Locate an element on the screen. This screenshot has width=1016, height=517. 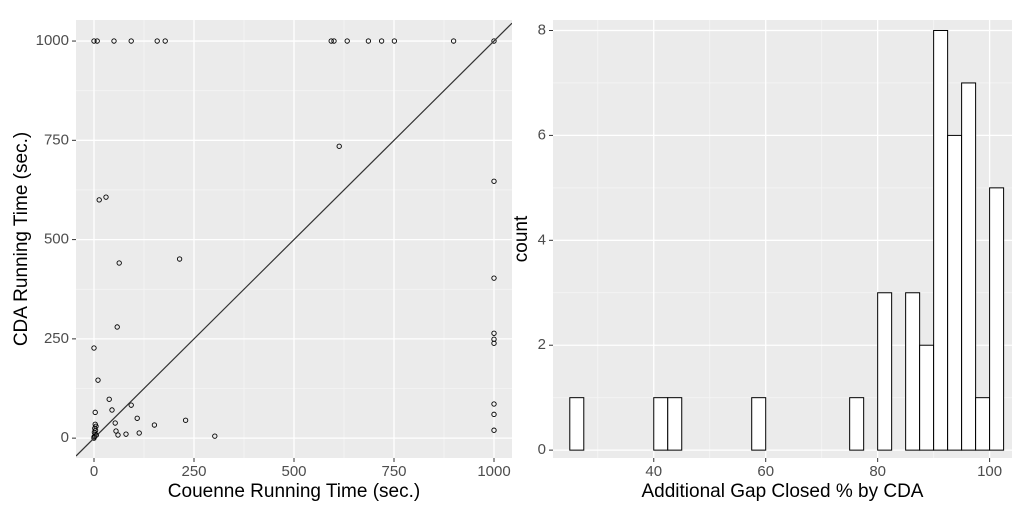
y-tick-label: 500 is located at coordinates (56, 239).